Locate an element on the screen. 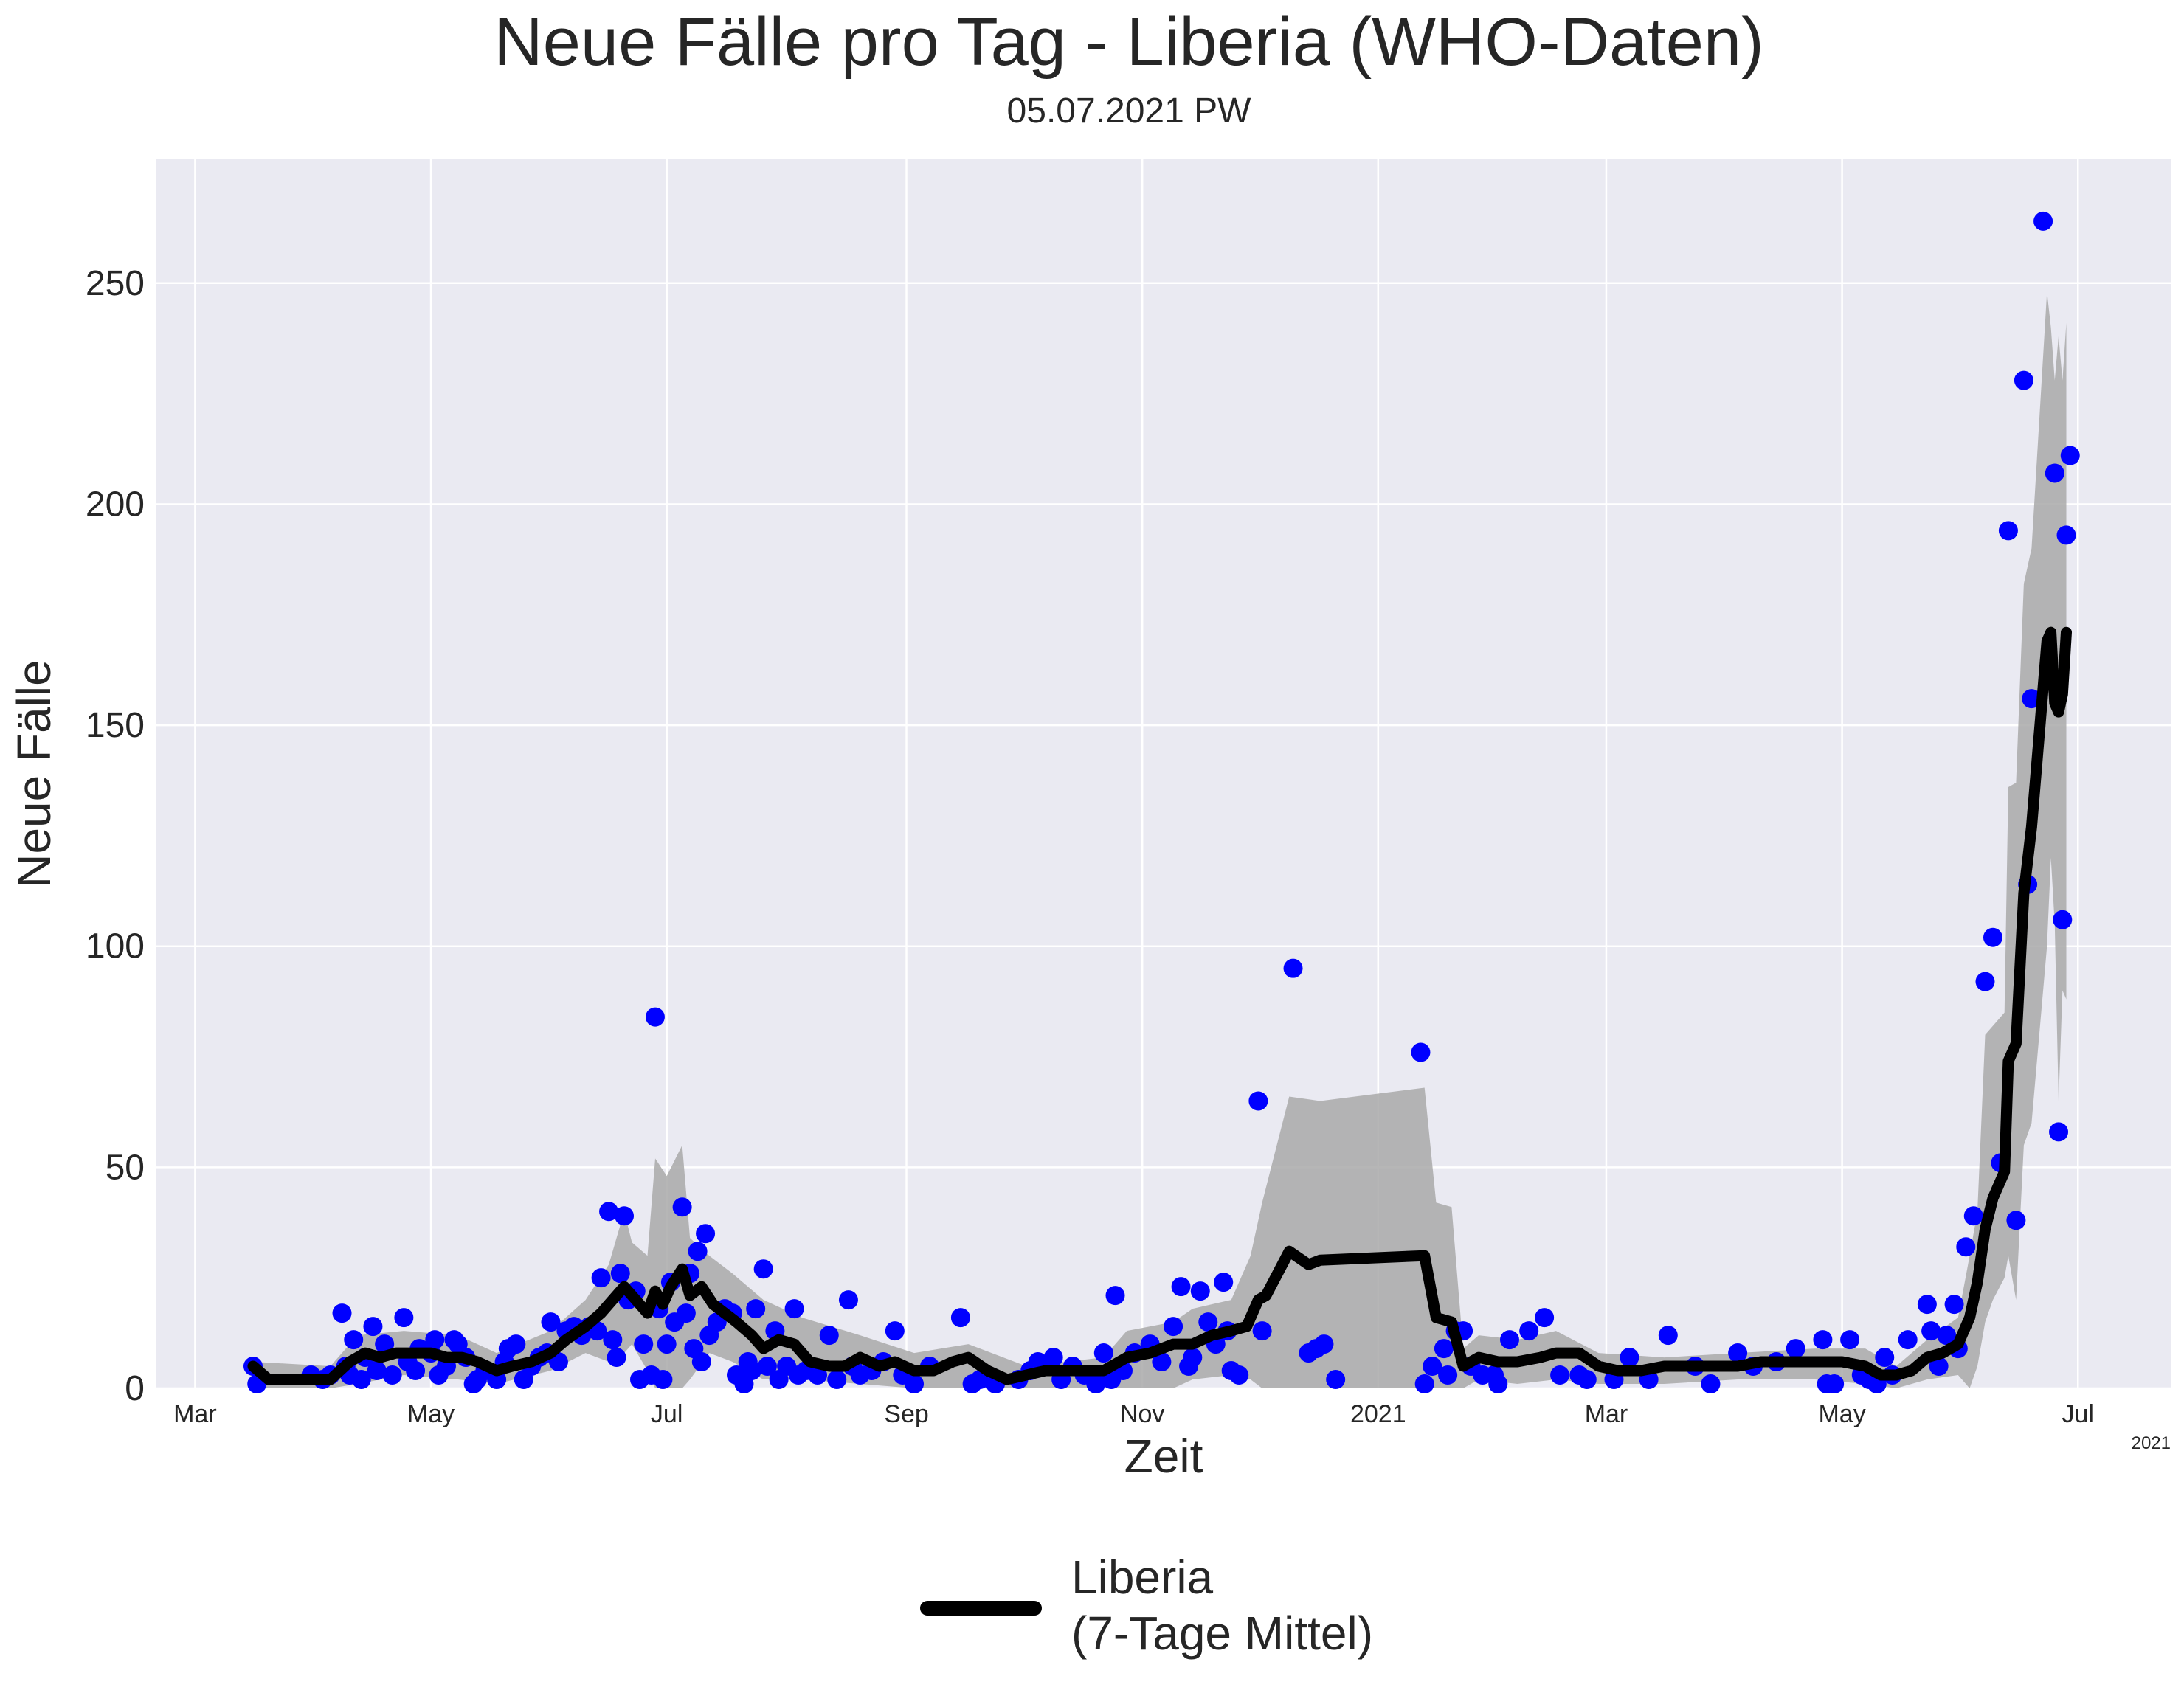 Image resolution: width=2184 pixels, height=1693 pixels. x-tick-label: Sep is located at coordinates (907, 1414).